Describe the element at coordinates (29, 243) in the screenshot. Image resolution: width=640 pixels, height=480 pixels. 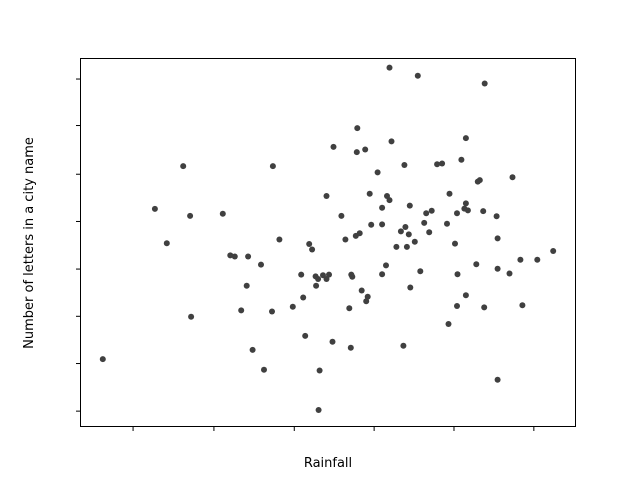
I see `y-axis-label: Number of letters in a city name` at that location.